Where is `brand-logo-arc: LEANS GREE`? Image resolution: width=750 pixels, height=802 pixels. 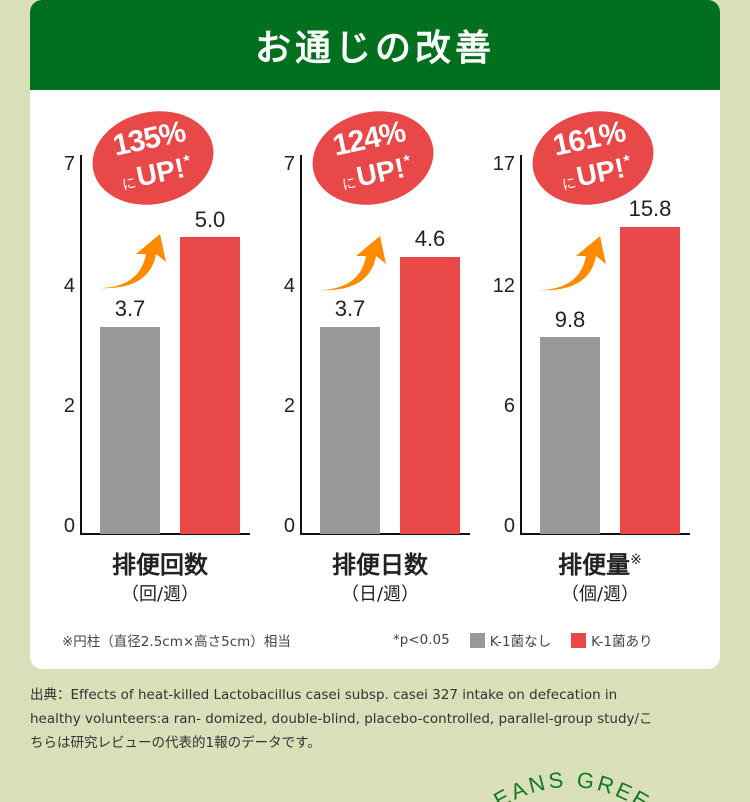 brand-logo-arc: LEANS GREE is located at coordinates (565, 784).